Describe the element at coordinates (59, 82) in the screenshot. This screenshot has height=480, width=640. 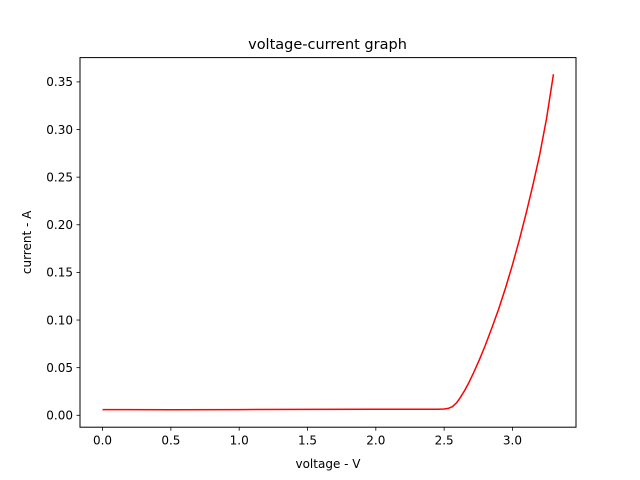
I see `y-tick-label: 0.35` at that location.